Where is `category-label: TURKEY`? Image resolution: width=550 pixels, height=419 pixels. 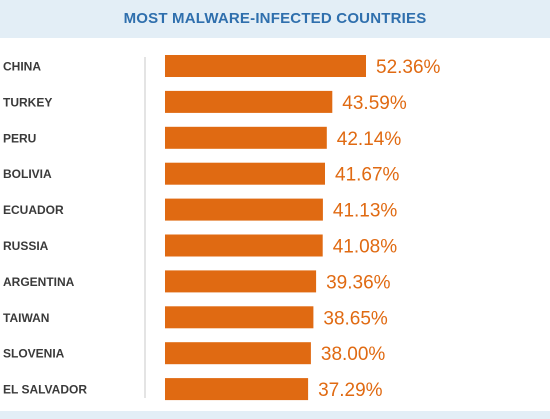 category-label: TURKEY is located at coordinates (27, 102).